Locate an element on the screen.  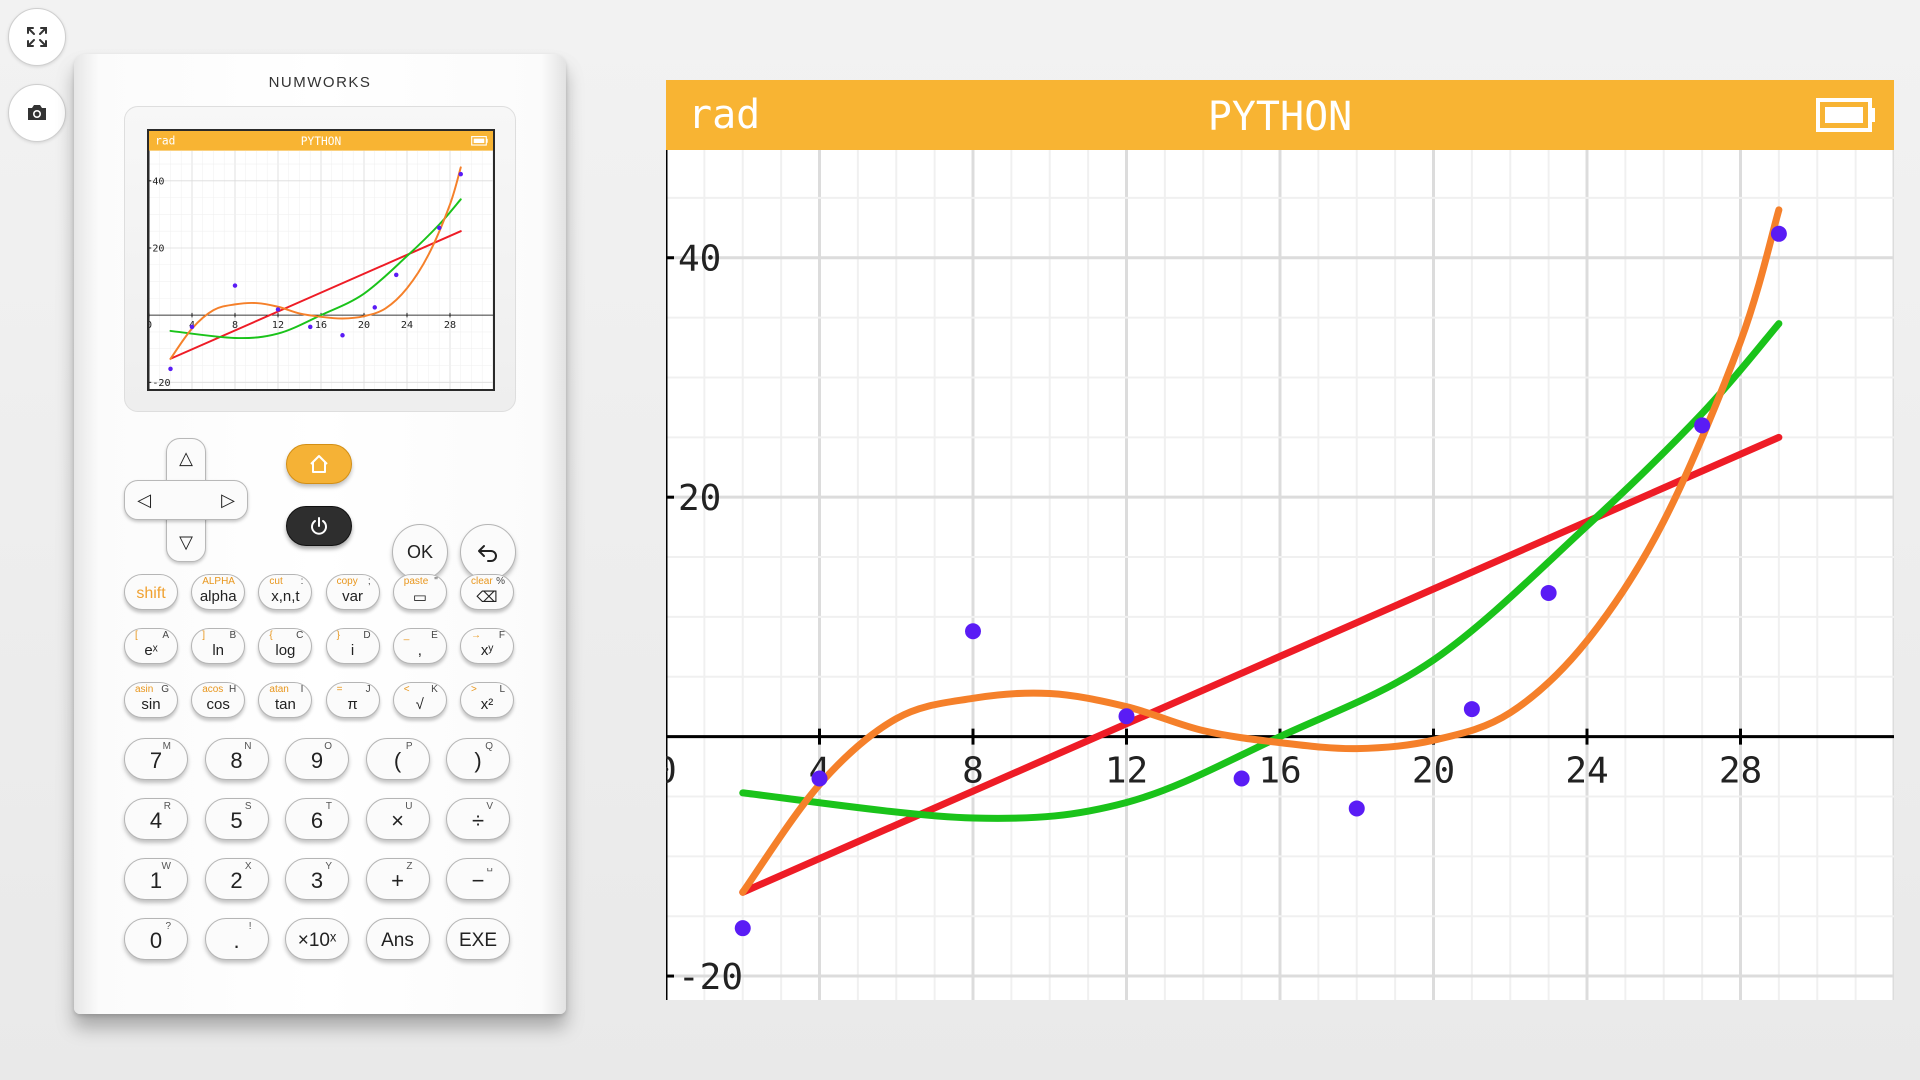
dpad-horizontal is located at coordinates (186, 500).